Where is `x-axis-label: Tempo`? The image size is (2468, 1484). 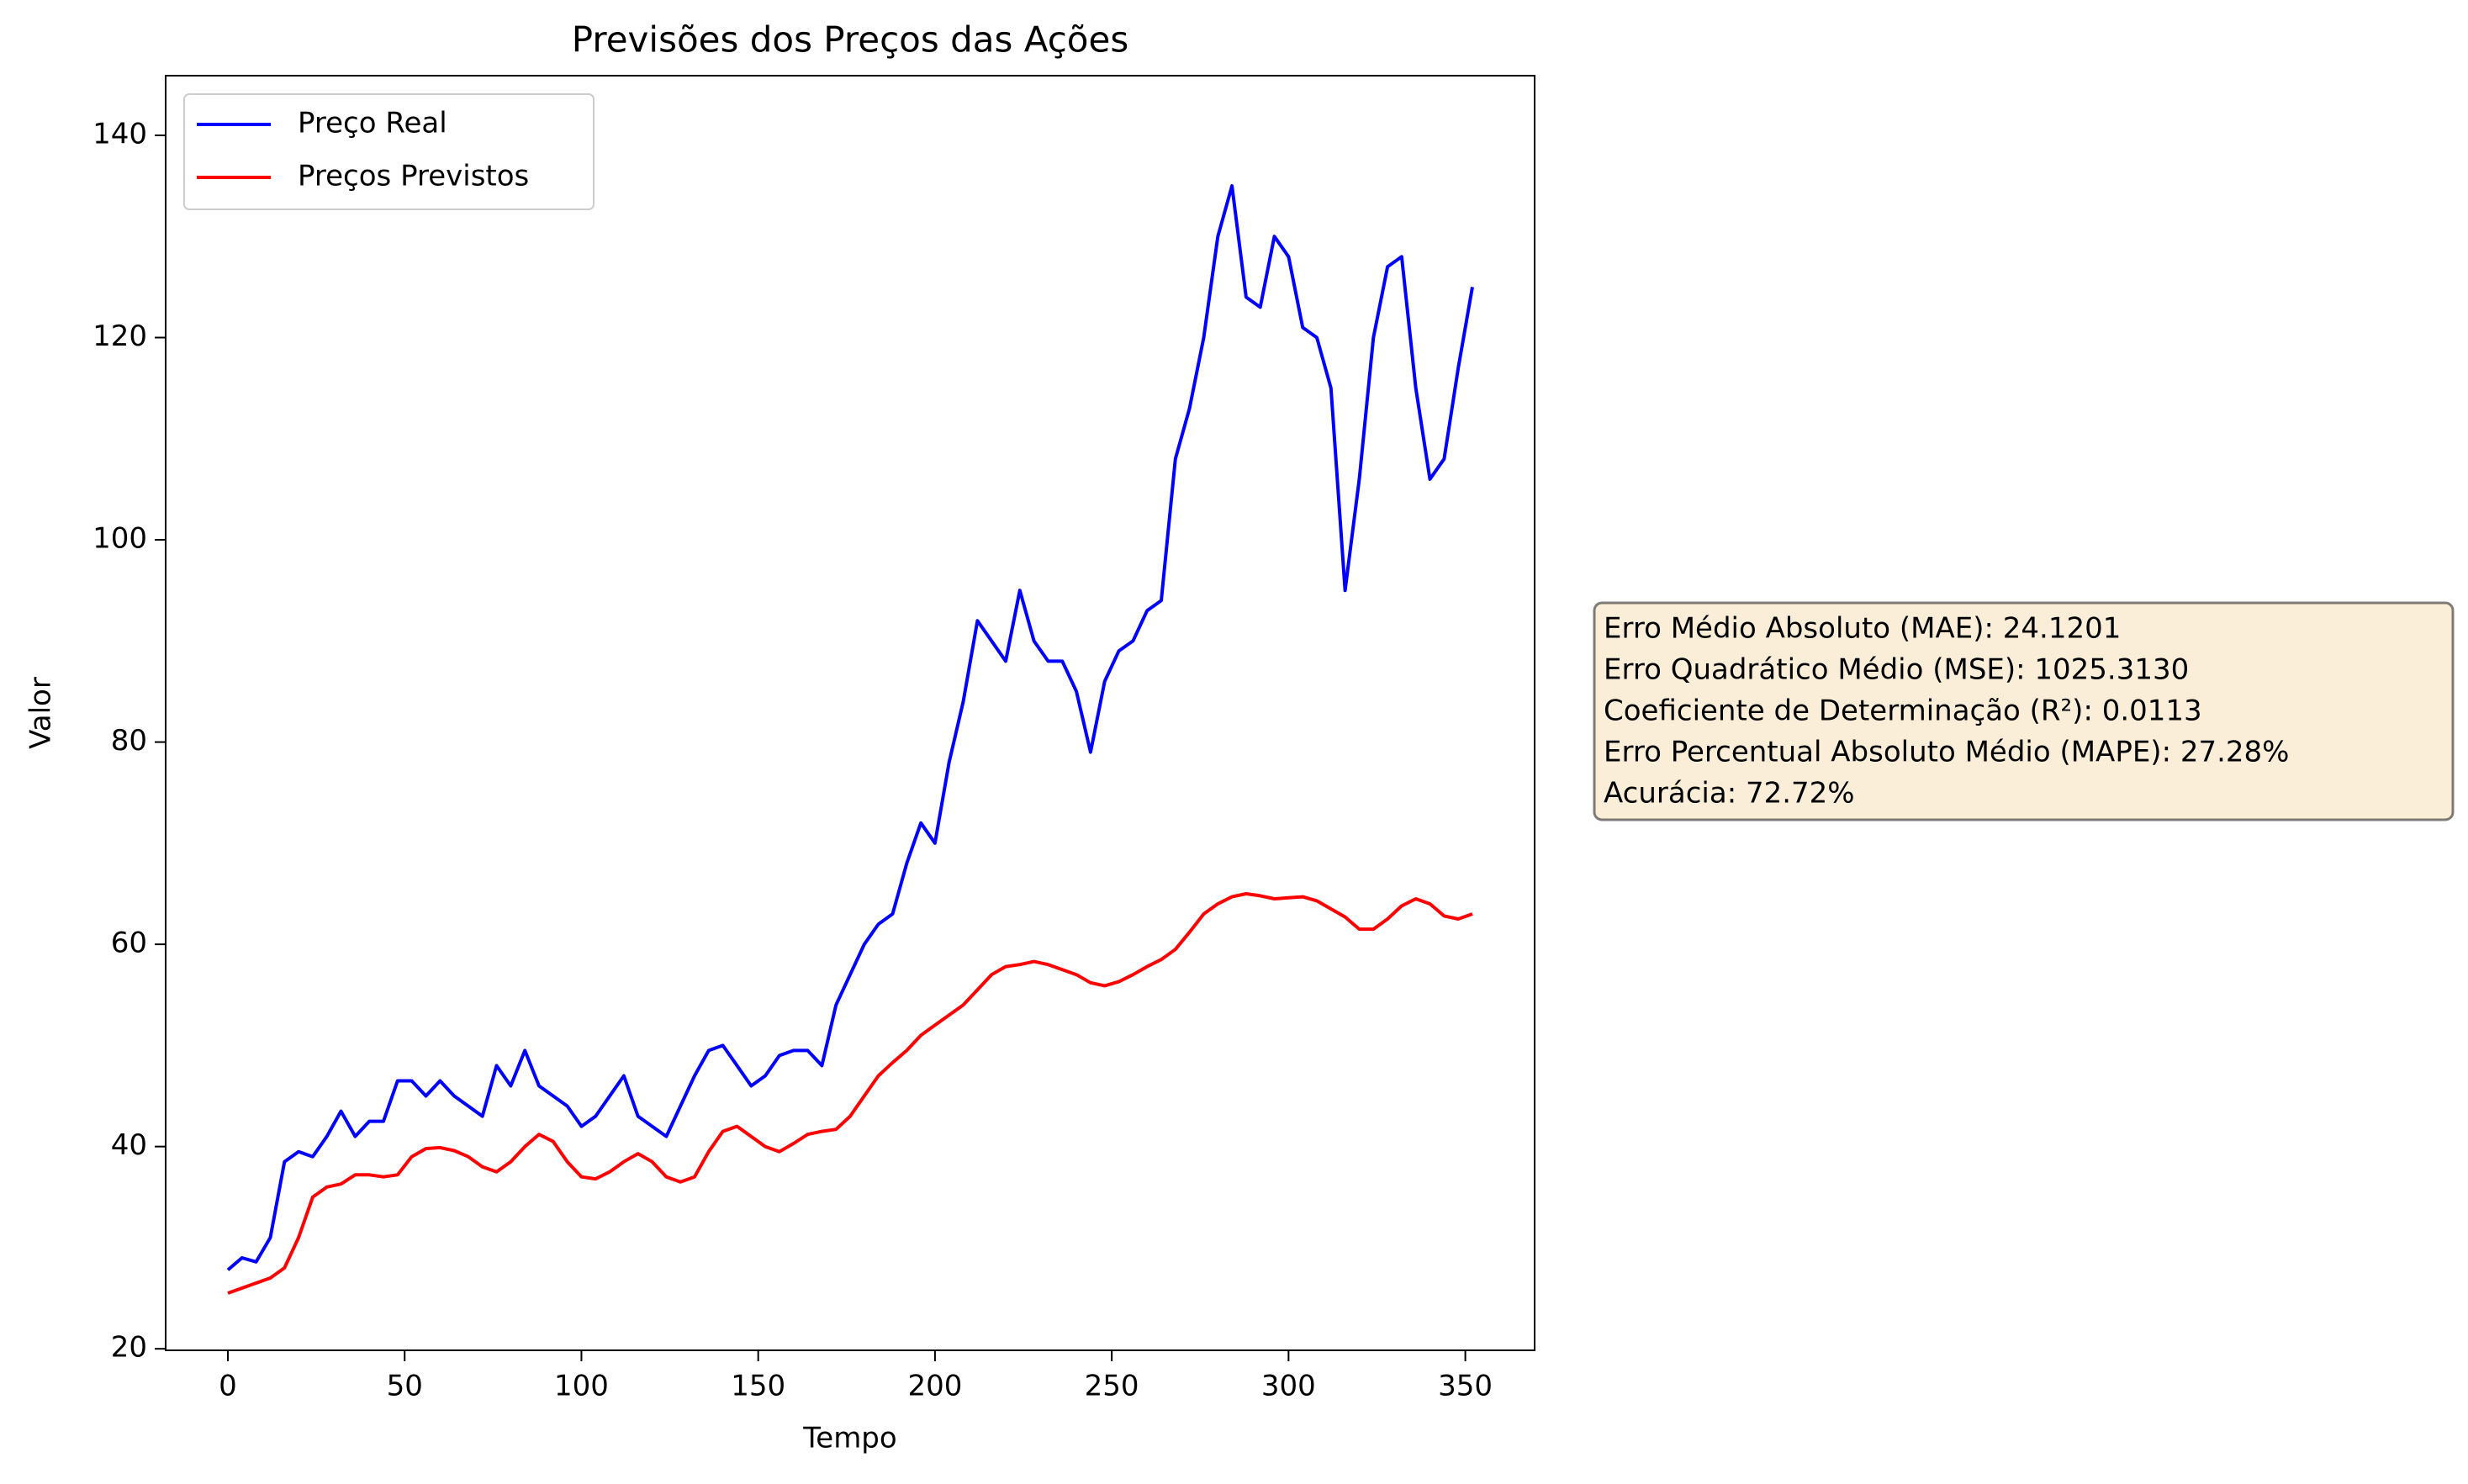 x-axis-label: Tempo is located at coordinates (849, 1438).